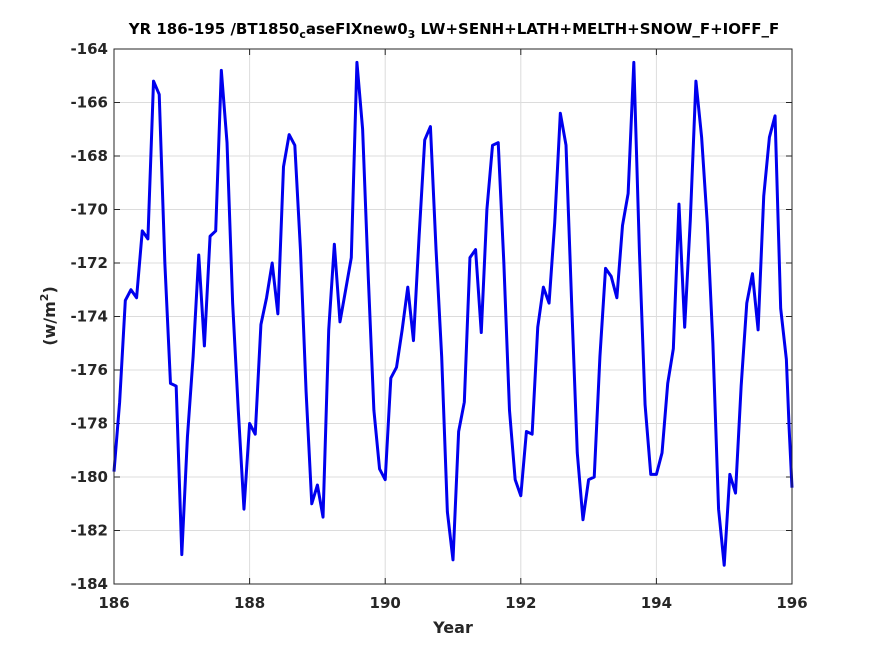 The image size is (875, 656). I want to click on y-tick-label: -164, so click(89, 49).